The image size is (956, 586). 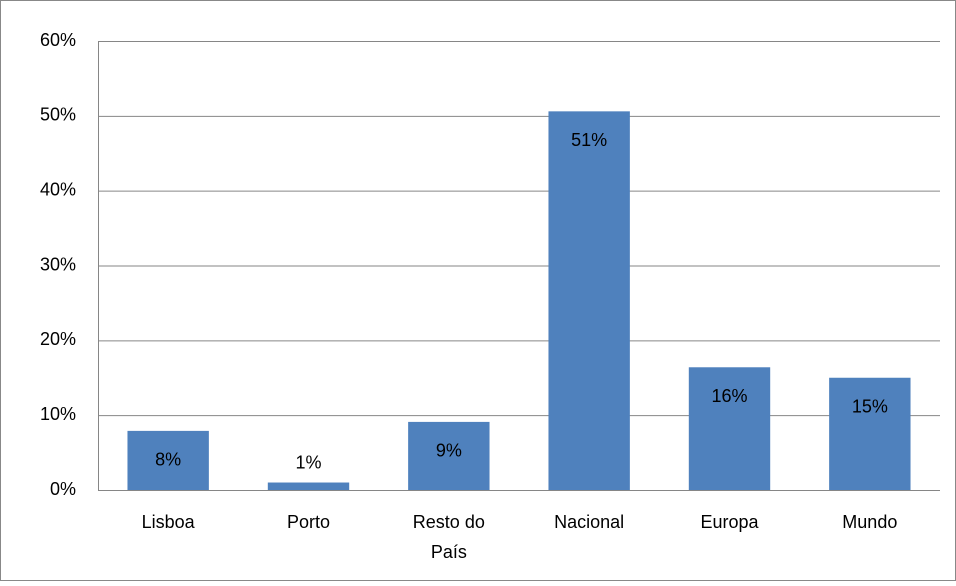 I want to click on x-tick-label: Resto do País, so click(x=449, y=537).